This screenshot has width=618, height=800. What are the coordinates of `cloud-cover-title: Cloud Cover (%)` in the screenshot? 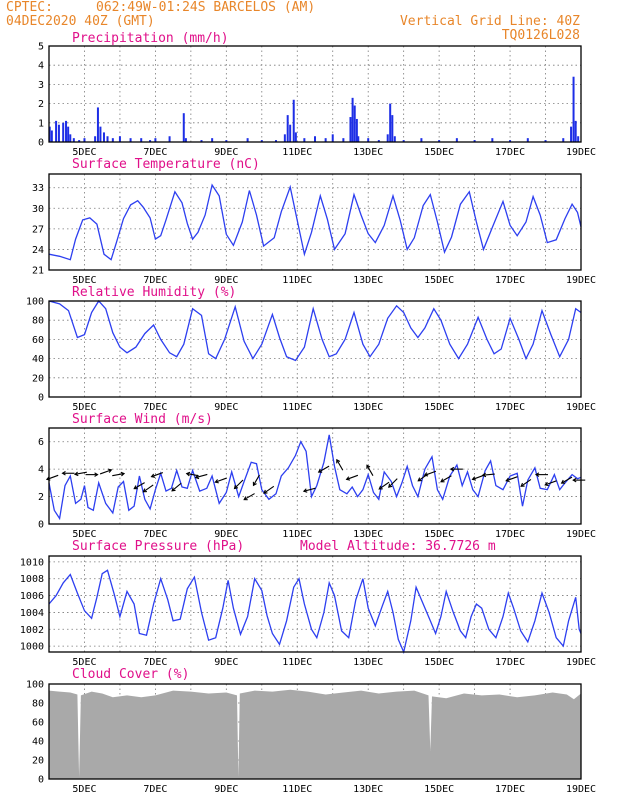 It's located at (130, 674).